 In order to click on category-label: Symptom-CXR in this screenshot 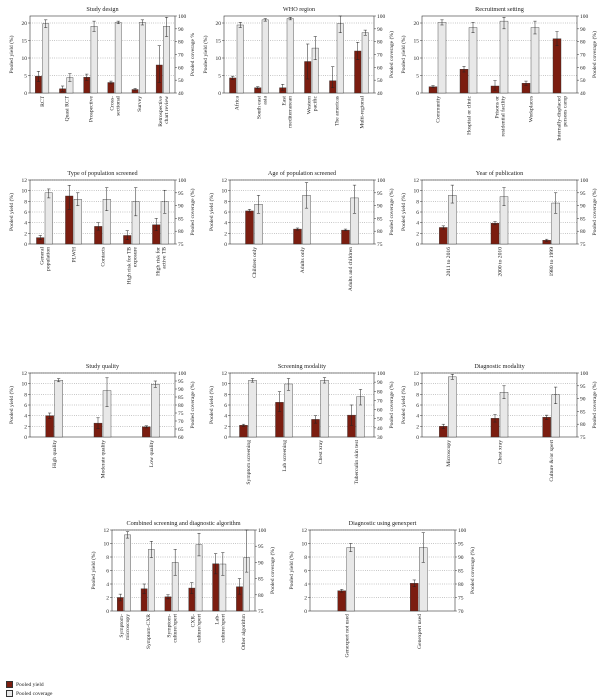, I will do `click(149, 631)`.